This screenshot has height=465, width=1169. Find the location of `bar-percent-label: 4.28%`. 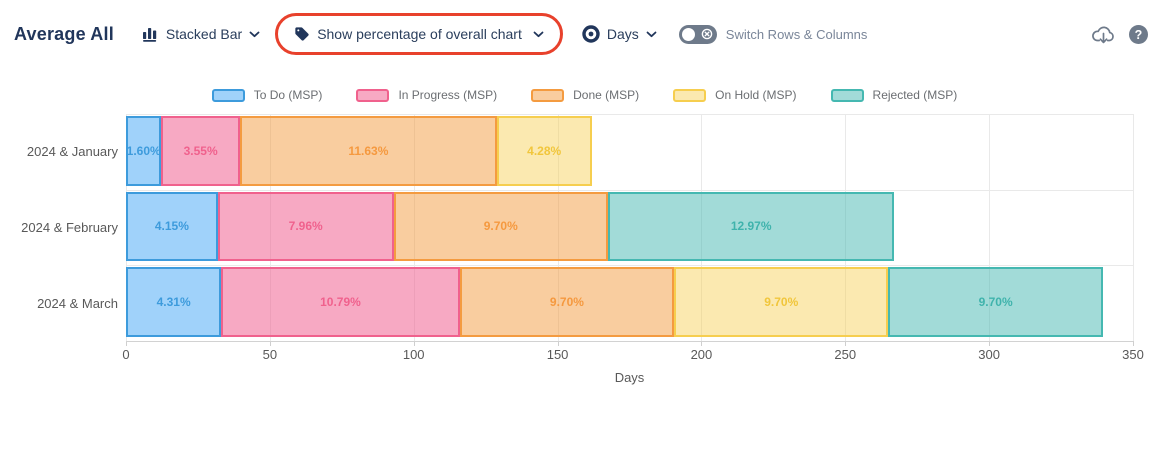

bar-percent-label: 4.28% is located at coordinates (544, 150).